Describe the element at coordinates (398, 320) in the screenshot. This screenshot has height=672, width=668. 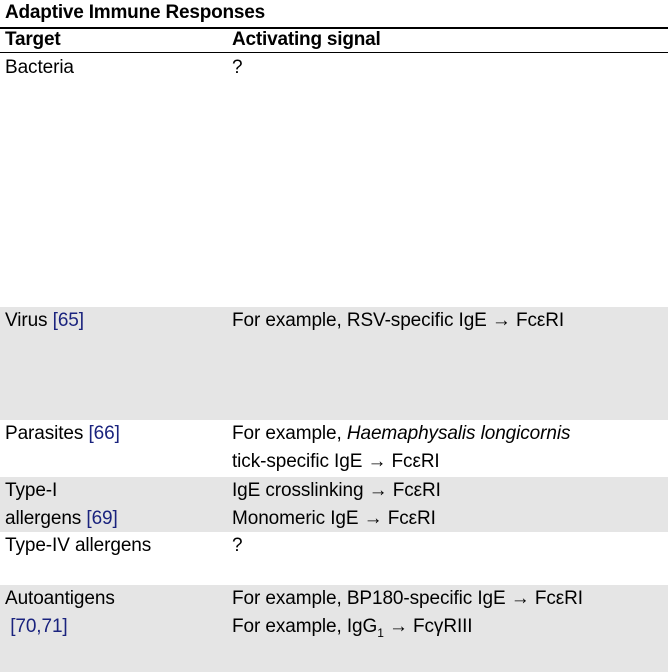
I see `row-signal: For example, RSV-specific IgE → FcεRI` at that location.